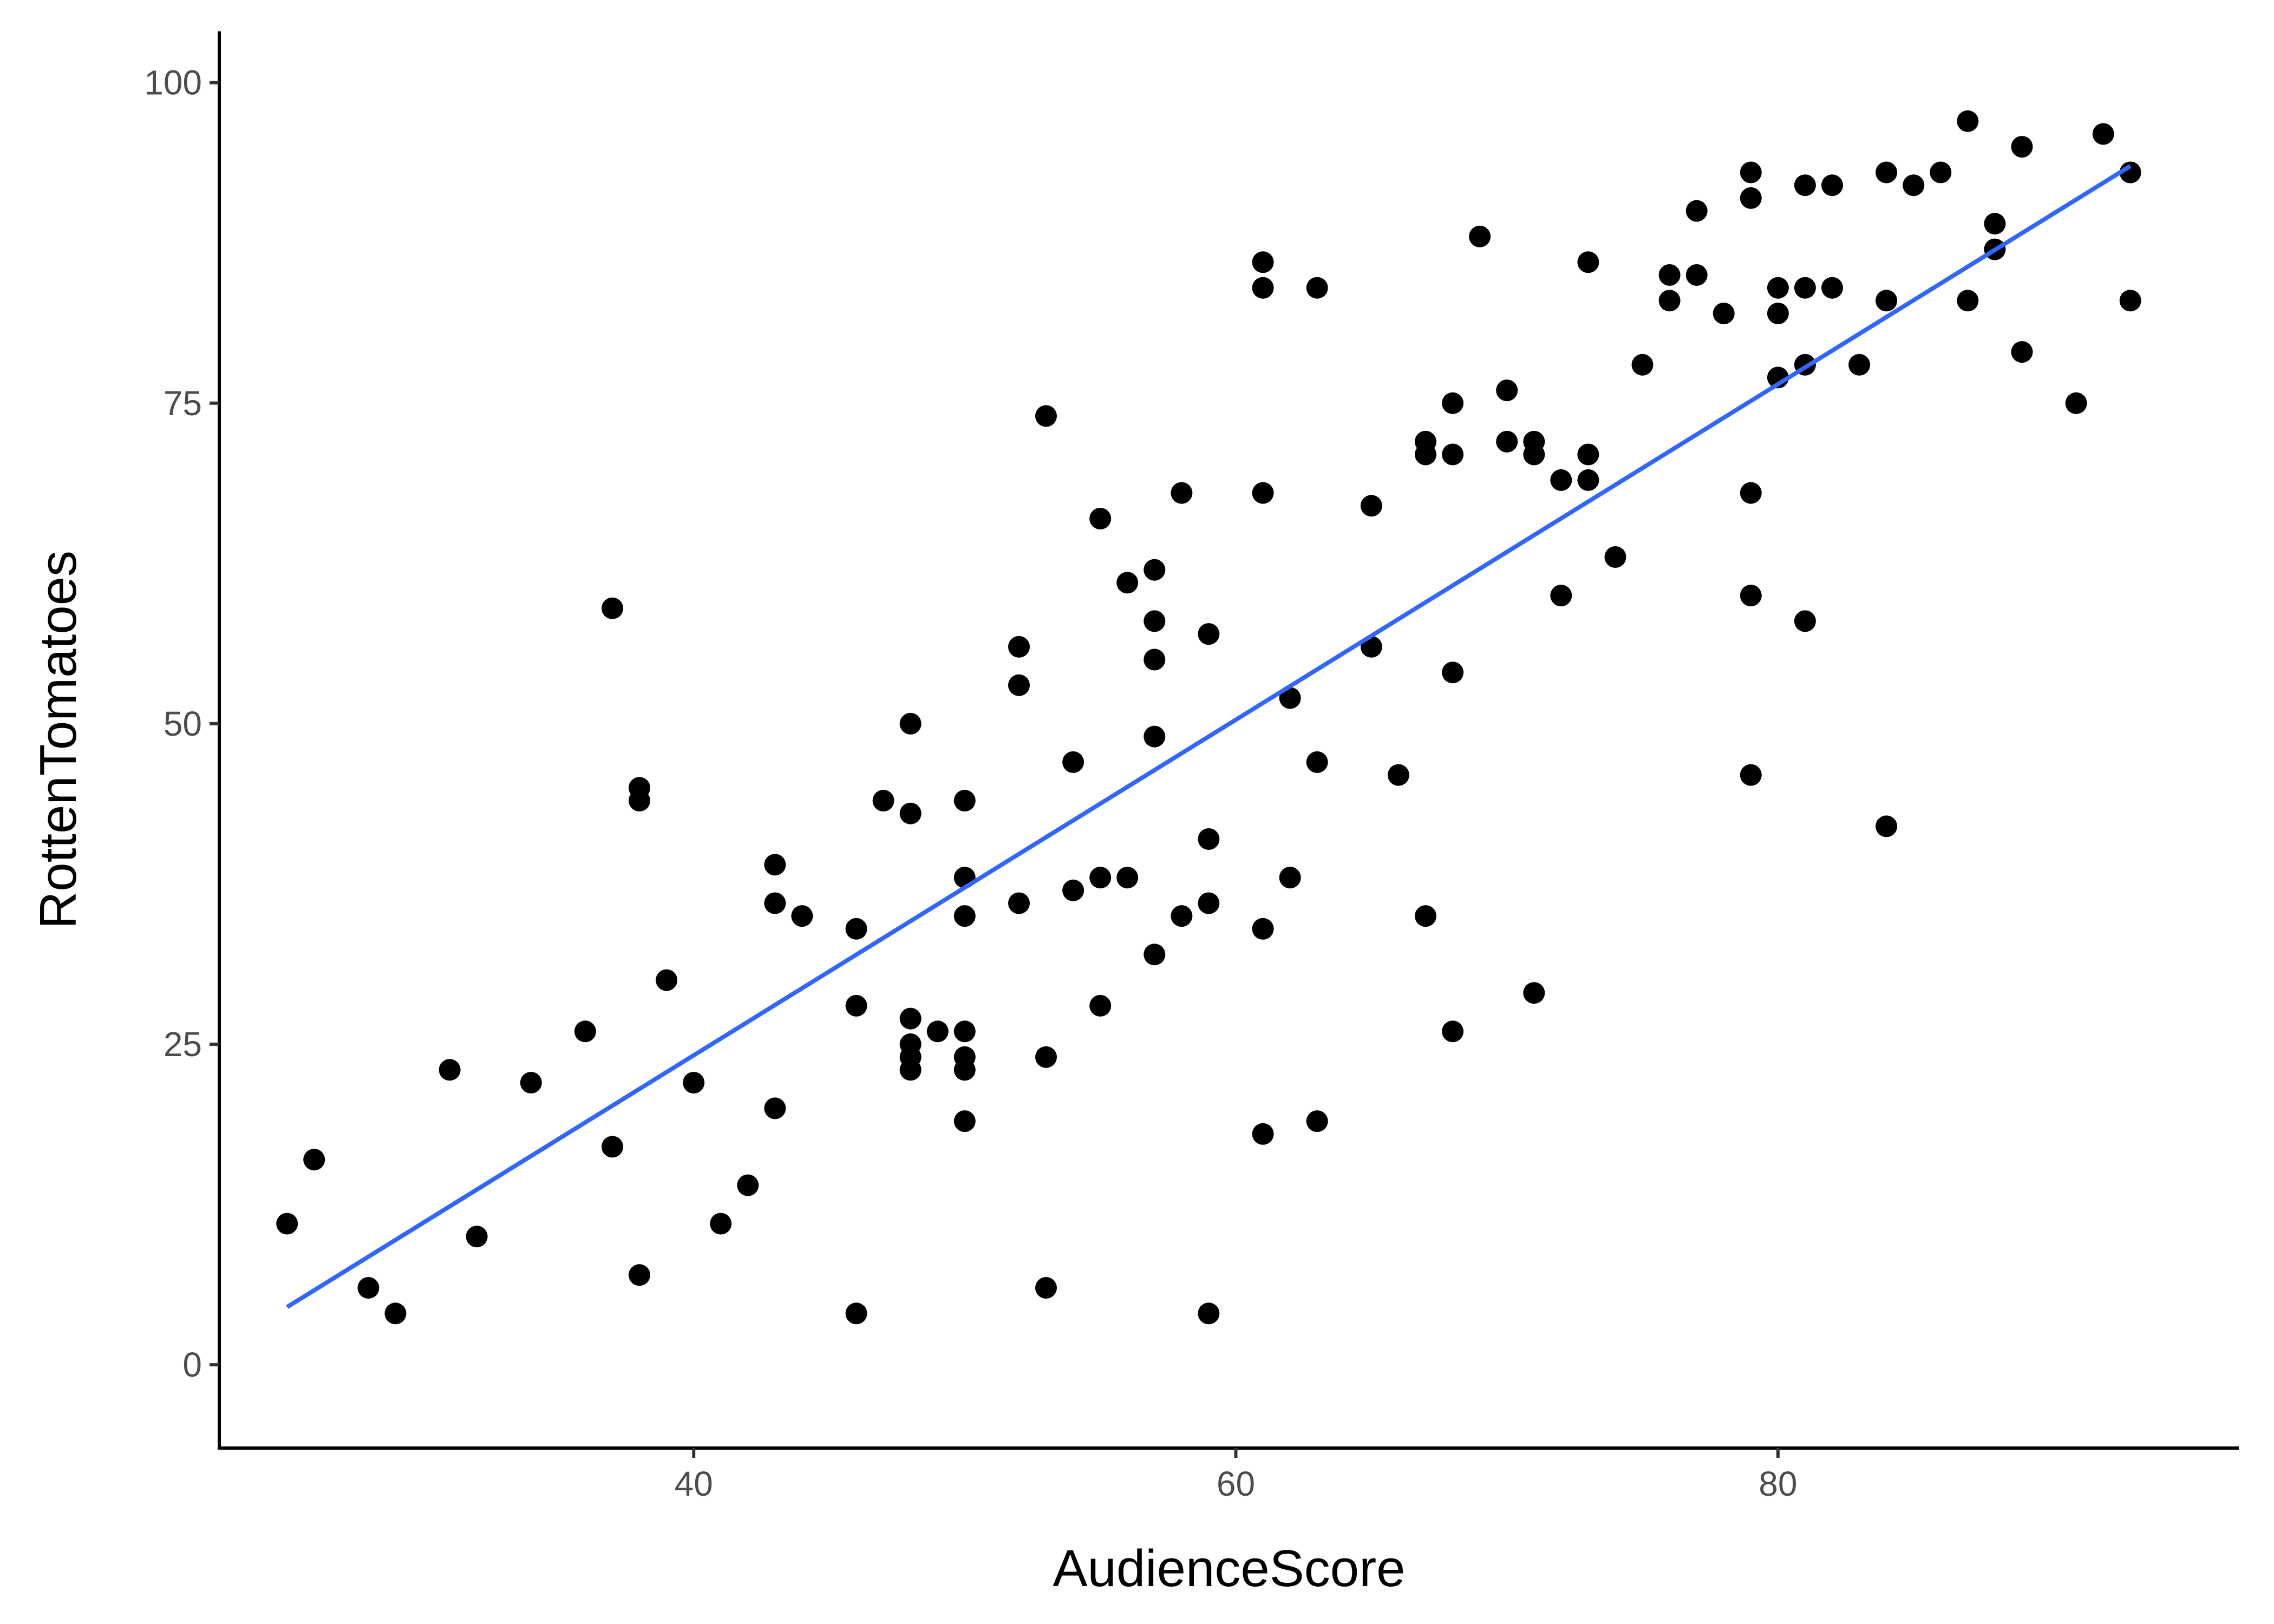 This screenshot has width=2274, height=1624. I want to click on y-tick-label: 75, so click(183, 404).